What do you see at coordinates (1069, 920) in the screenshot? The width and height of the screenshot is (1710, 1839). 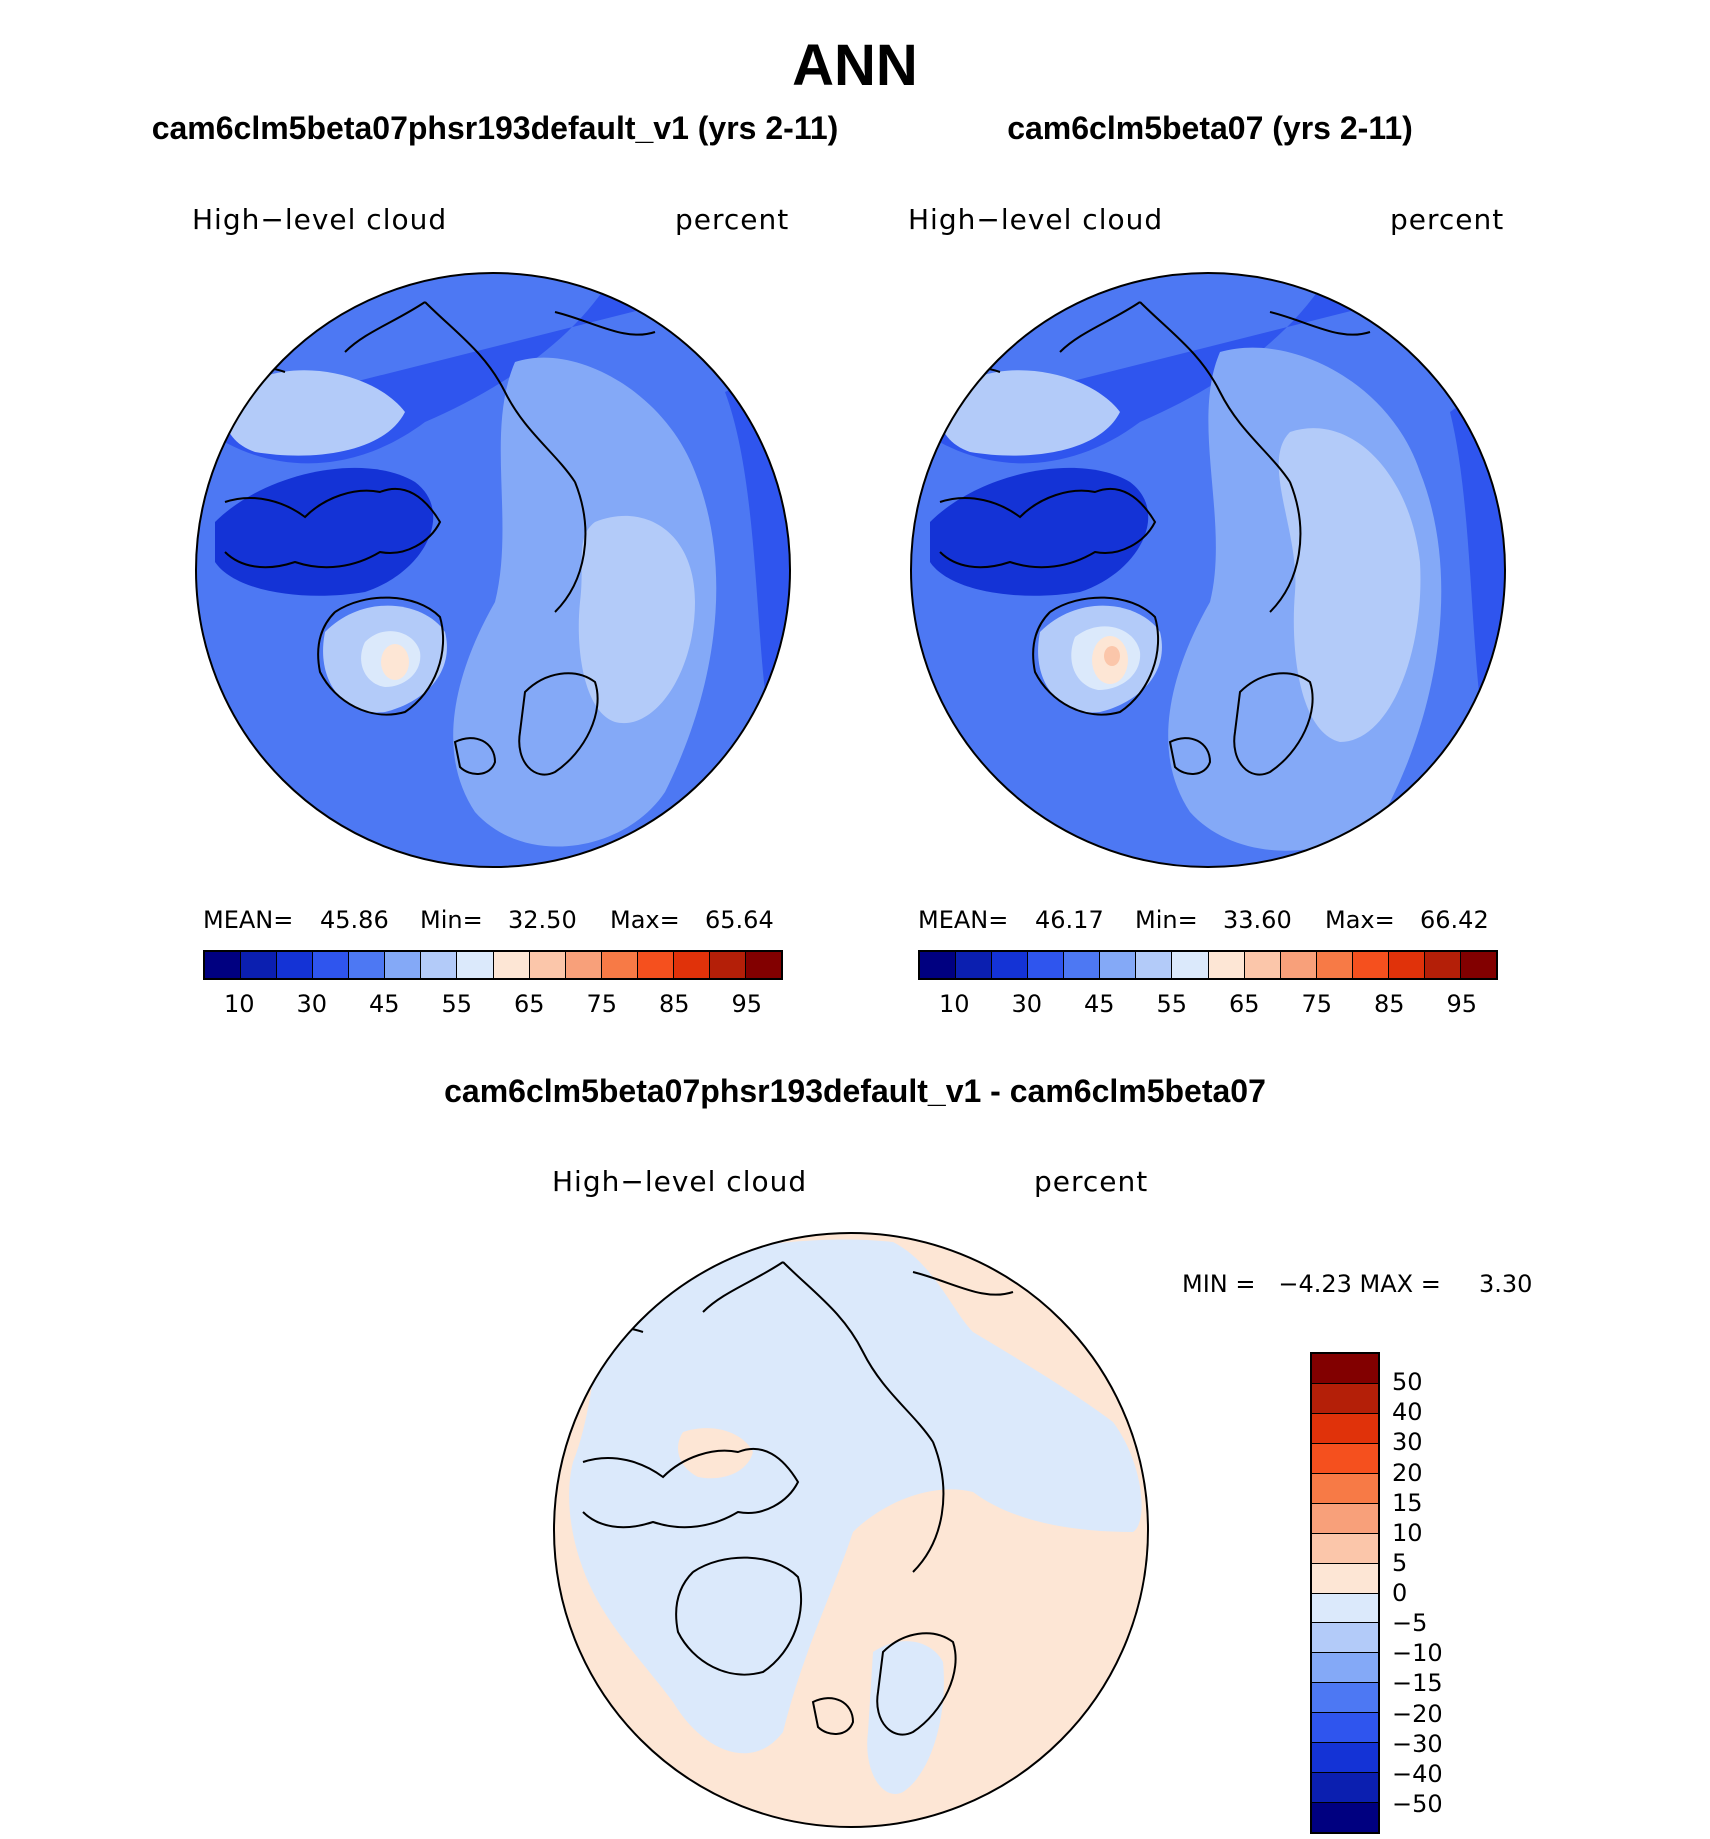 I see `panel2-mean-value: 46.17` at bounding box center [1069, 920].